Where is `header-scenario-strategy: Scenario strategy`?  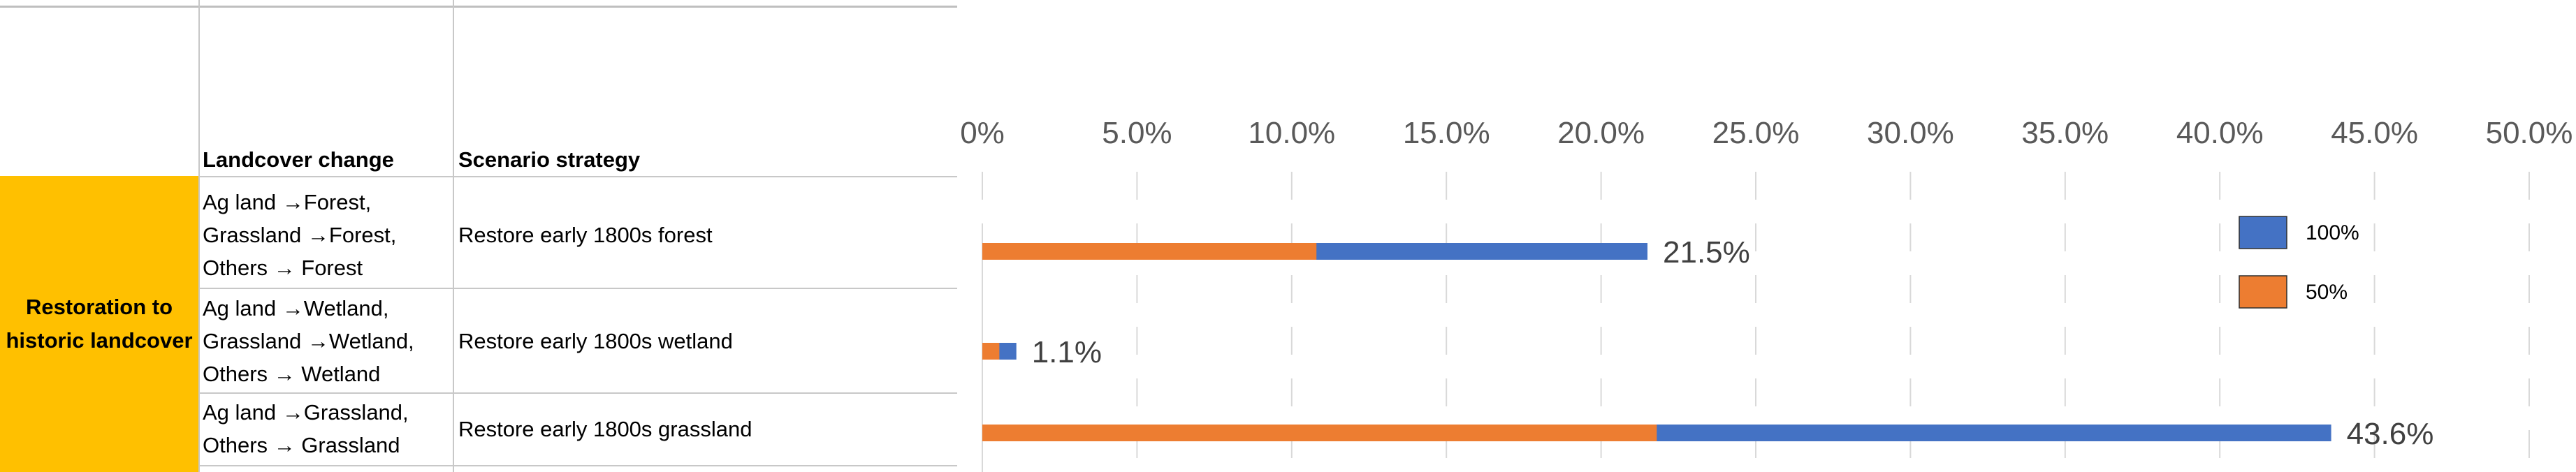 header-scenario-strategy: Scenario strategy is located at coordinates (549, 159).